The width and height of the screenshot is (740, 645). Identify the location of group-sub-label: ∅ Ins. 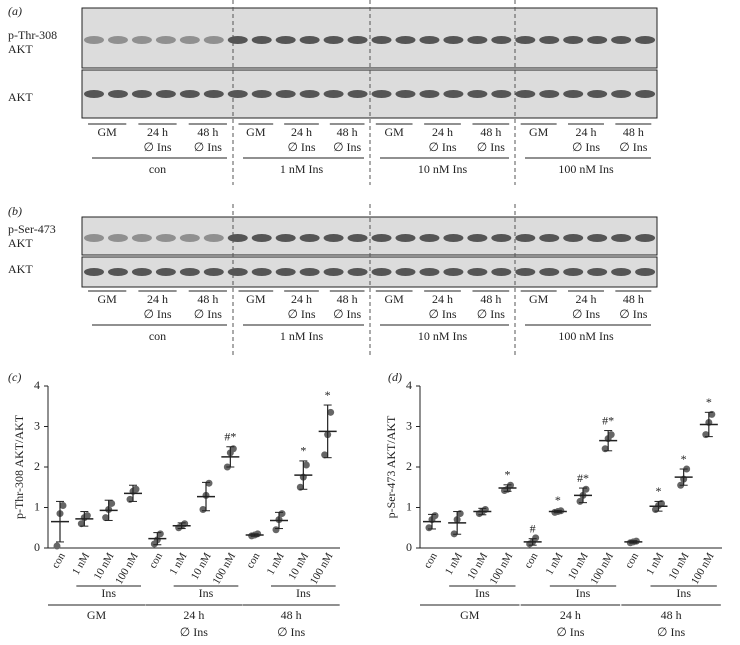
(194, 632).